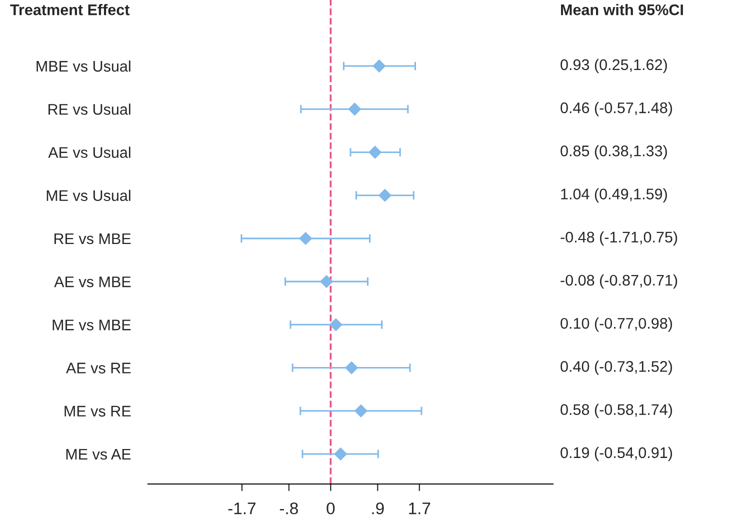 The width and height of the screenshot is (744, 521). Describe the element at coordinates (98, 454) in the screenshot. I see `y-tick-label: ME vs AE` at that location.